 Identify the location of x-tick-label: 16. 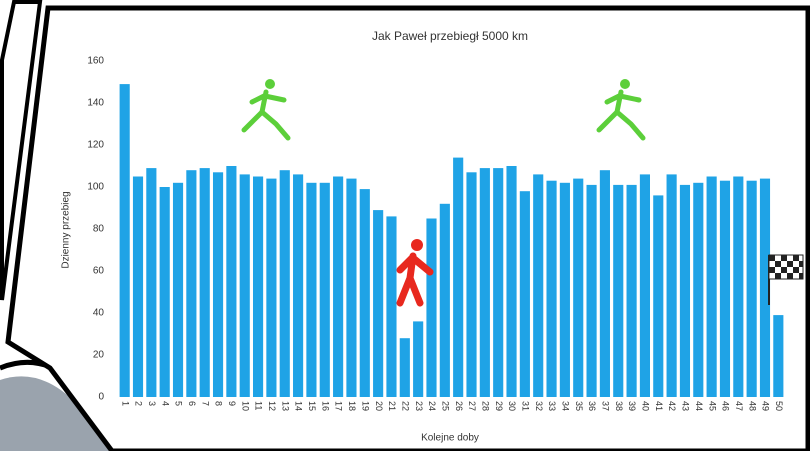
(325, 406).